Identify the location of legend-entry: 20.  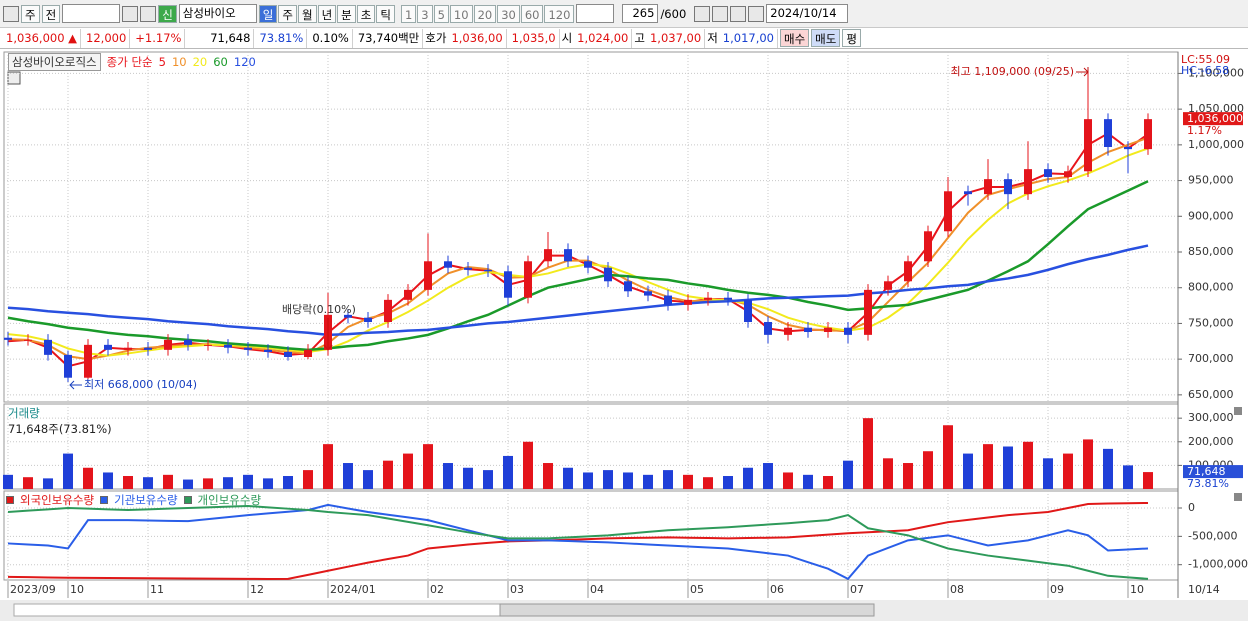
(200, 62).